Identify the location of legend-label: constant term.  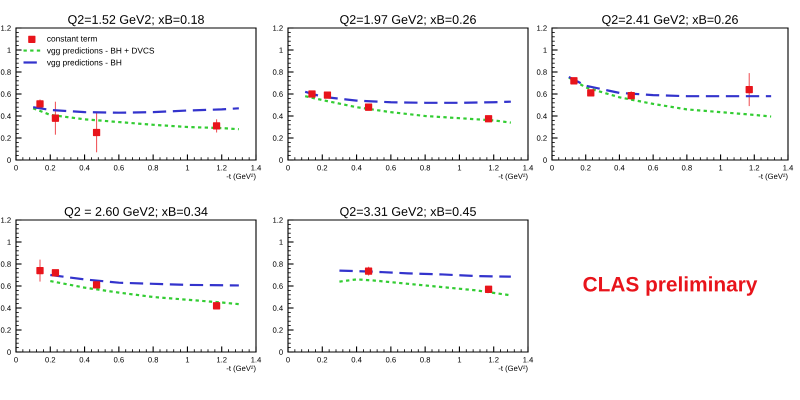
(72, 39).